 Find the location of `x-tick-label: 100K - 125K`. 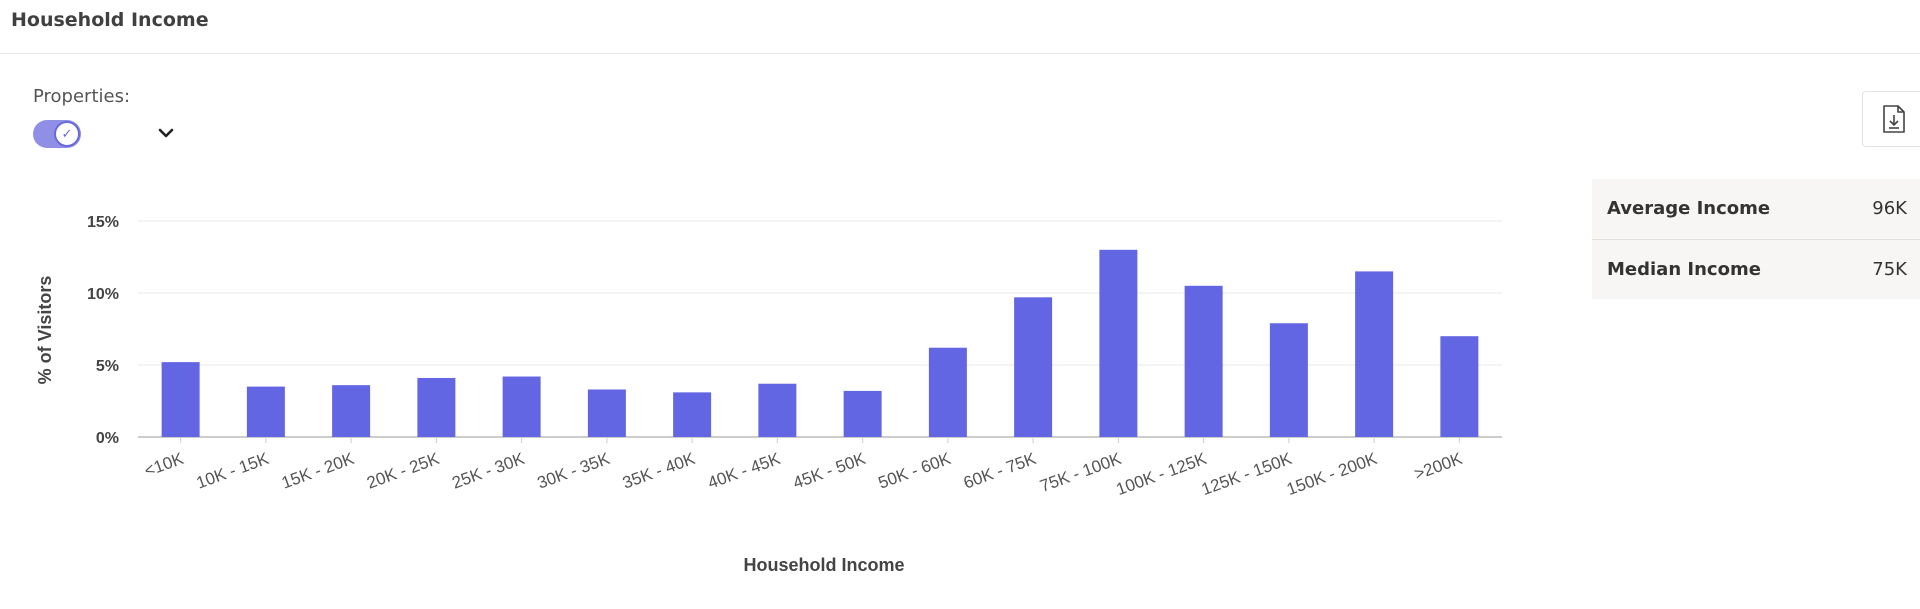

x-tick-label: 100K - 125K is located at coordinates (1162, 474).